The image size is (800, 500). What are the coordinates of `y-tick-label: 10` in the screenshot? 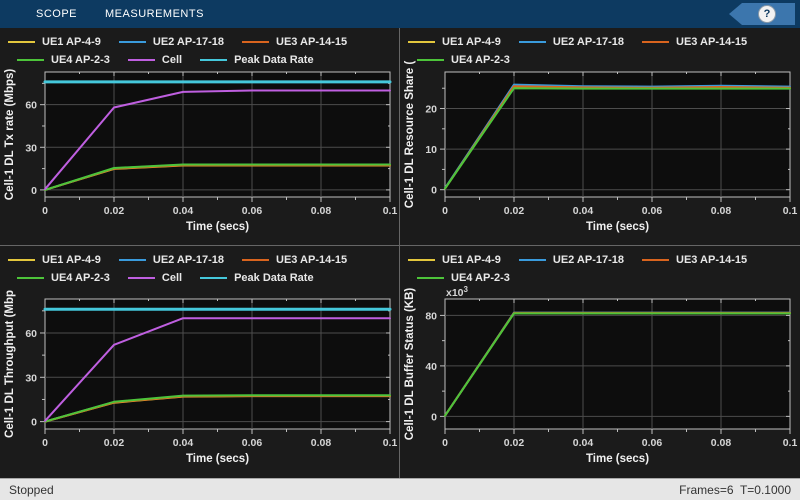 It's located at (431, 150).